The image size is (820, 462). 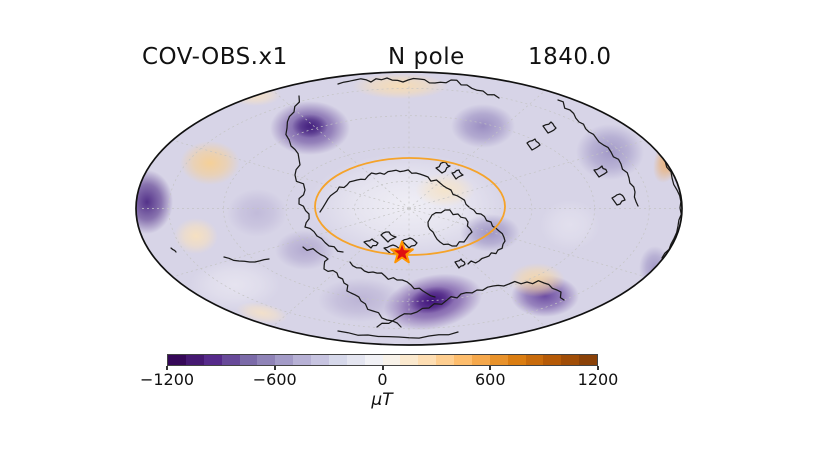 I want to click on figure-title-pole: N pole, so click(x=426, y=57).